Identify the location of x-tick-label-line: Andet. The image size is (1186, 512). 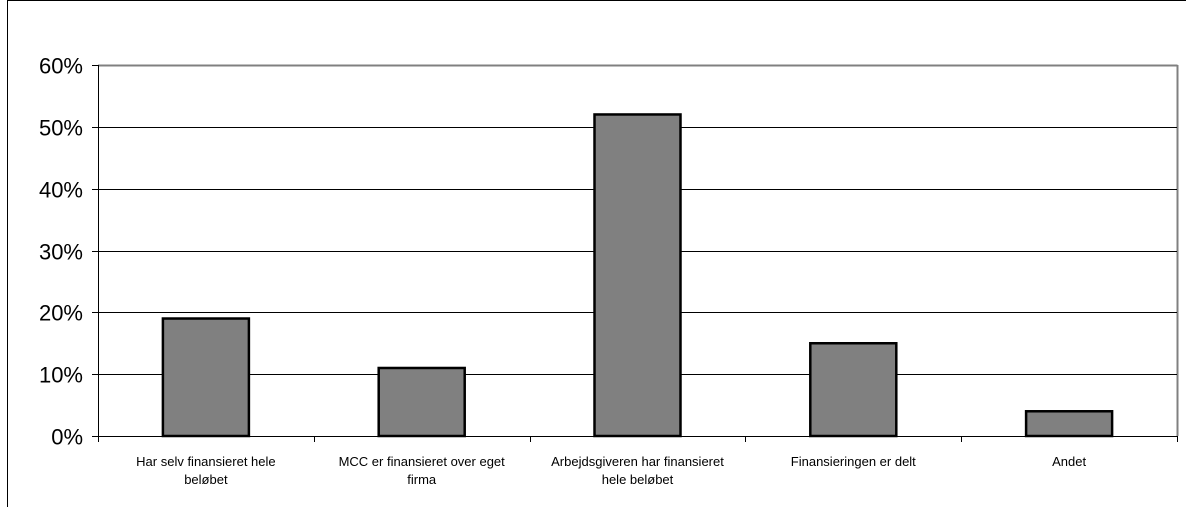
(1069, 461).